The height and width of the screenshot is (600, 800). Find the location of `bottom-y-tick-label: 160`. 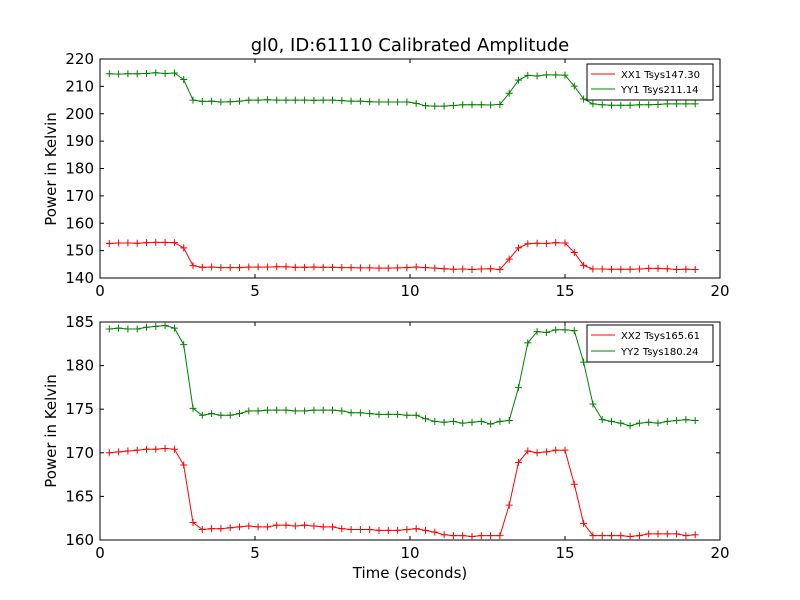

bottom-y-tick-label: 160 is located at coordinates (79, 540).